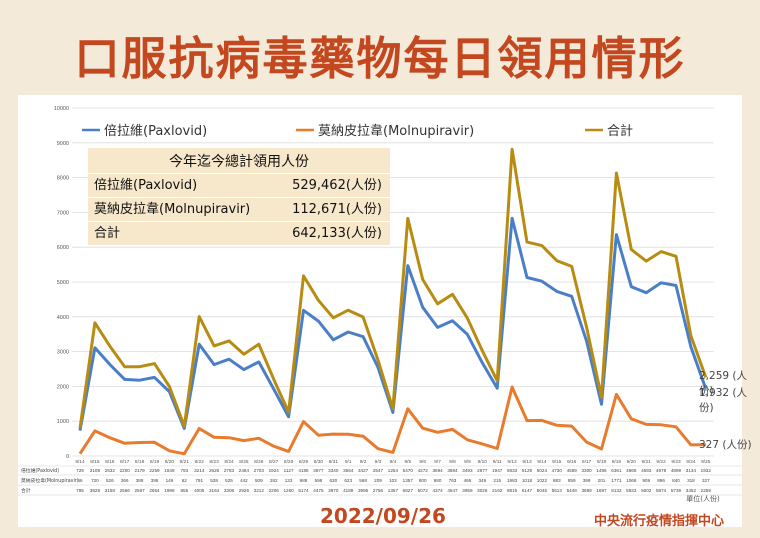  I want to click on summary-header: 今年迄今總計領用人份, so click(239, 162).